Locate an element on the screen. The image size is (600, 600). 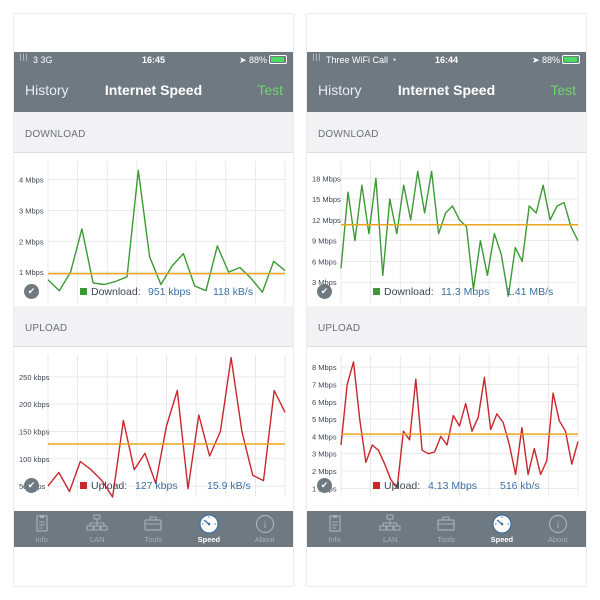
upload-legend: ✔ Upload: 127 kbps 15.9 kB/s is located at coordinates (153, 487).